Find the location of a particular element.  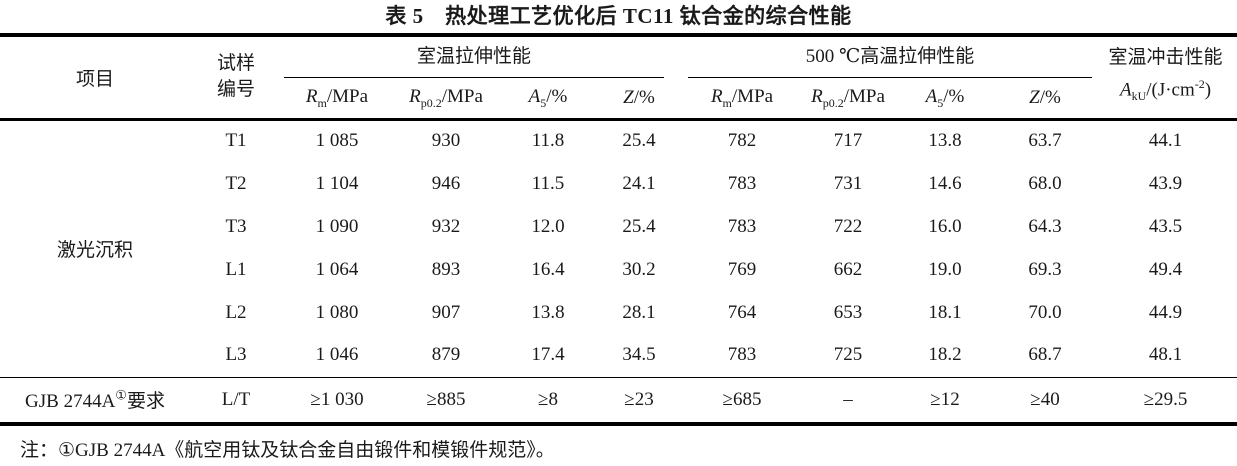

header-project: 项目 is located at coordinates (94, 79).